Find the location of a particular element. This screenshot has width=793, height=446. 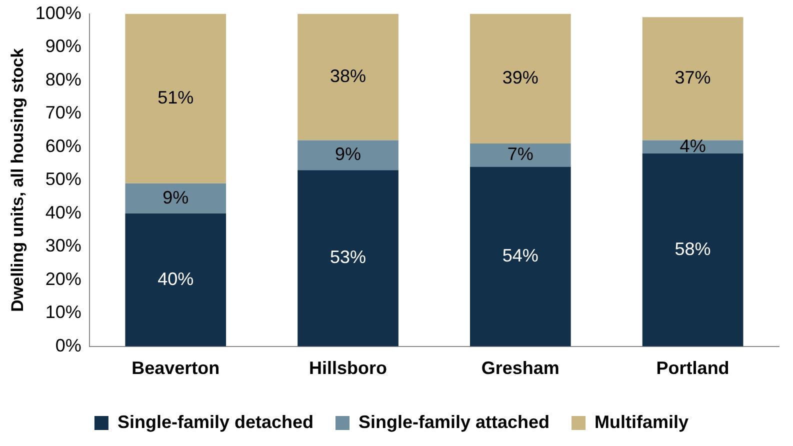

data-label: 54% is located at coordinates (520, 256).